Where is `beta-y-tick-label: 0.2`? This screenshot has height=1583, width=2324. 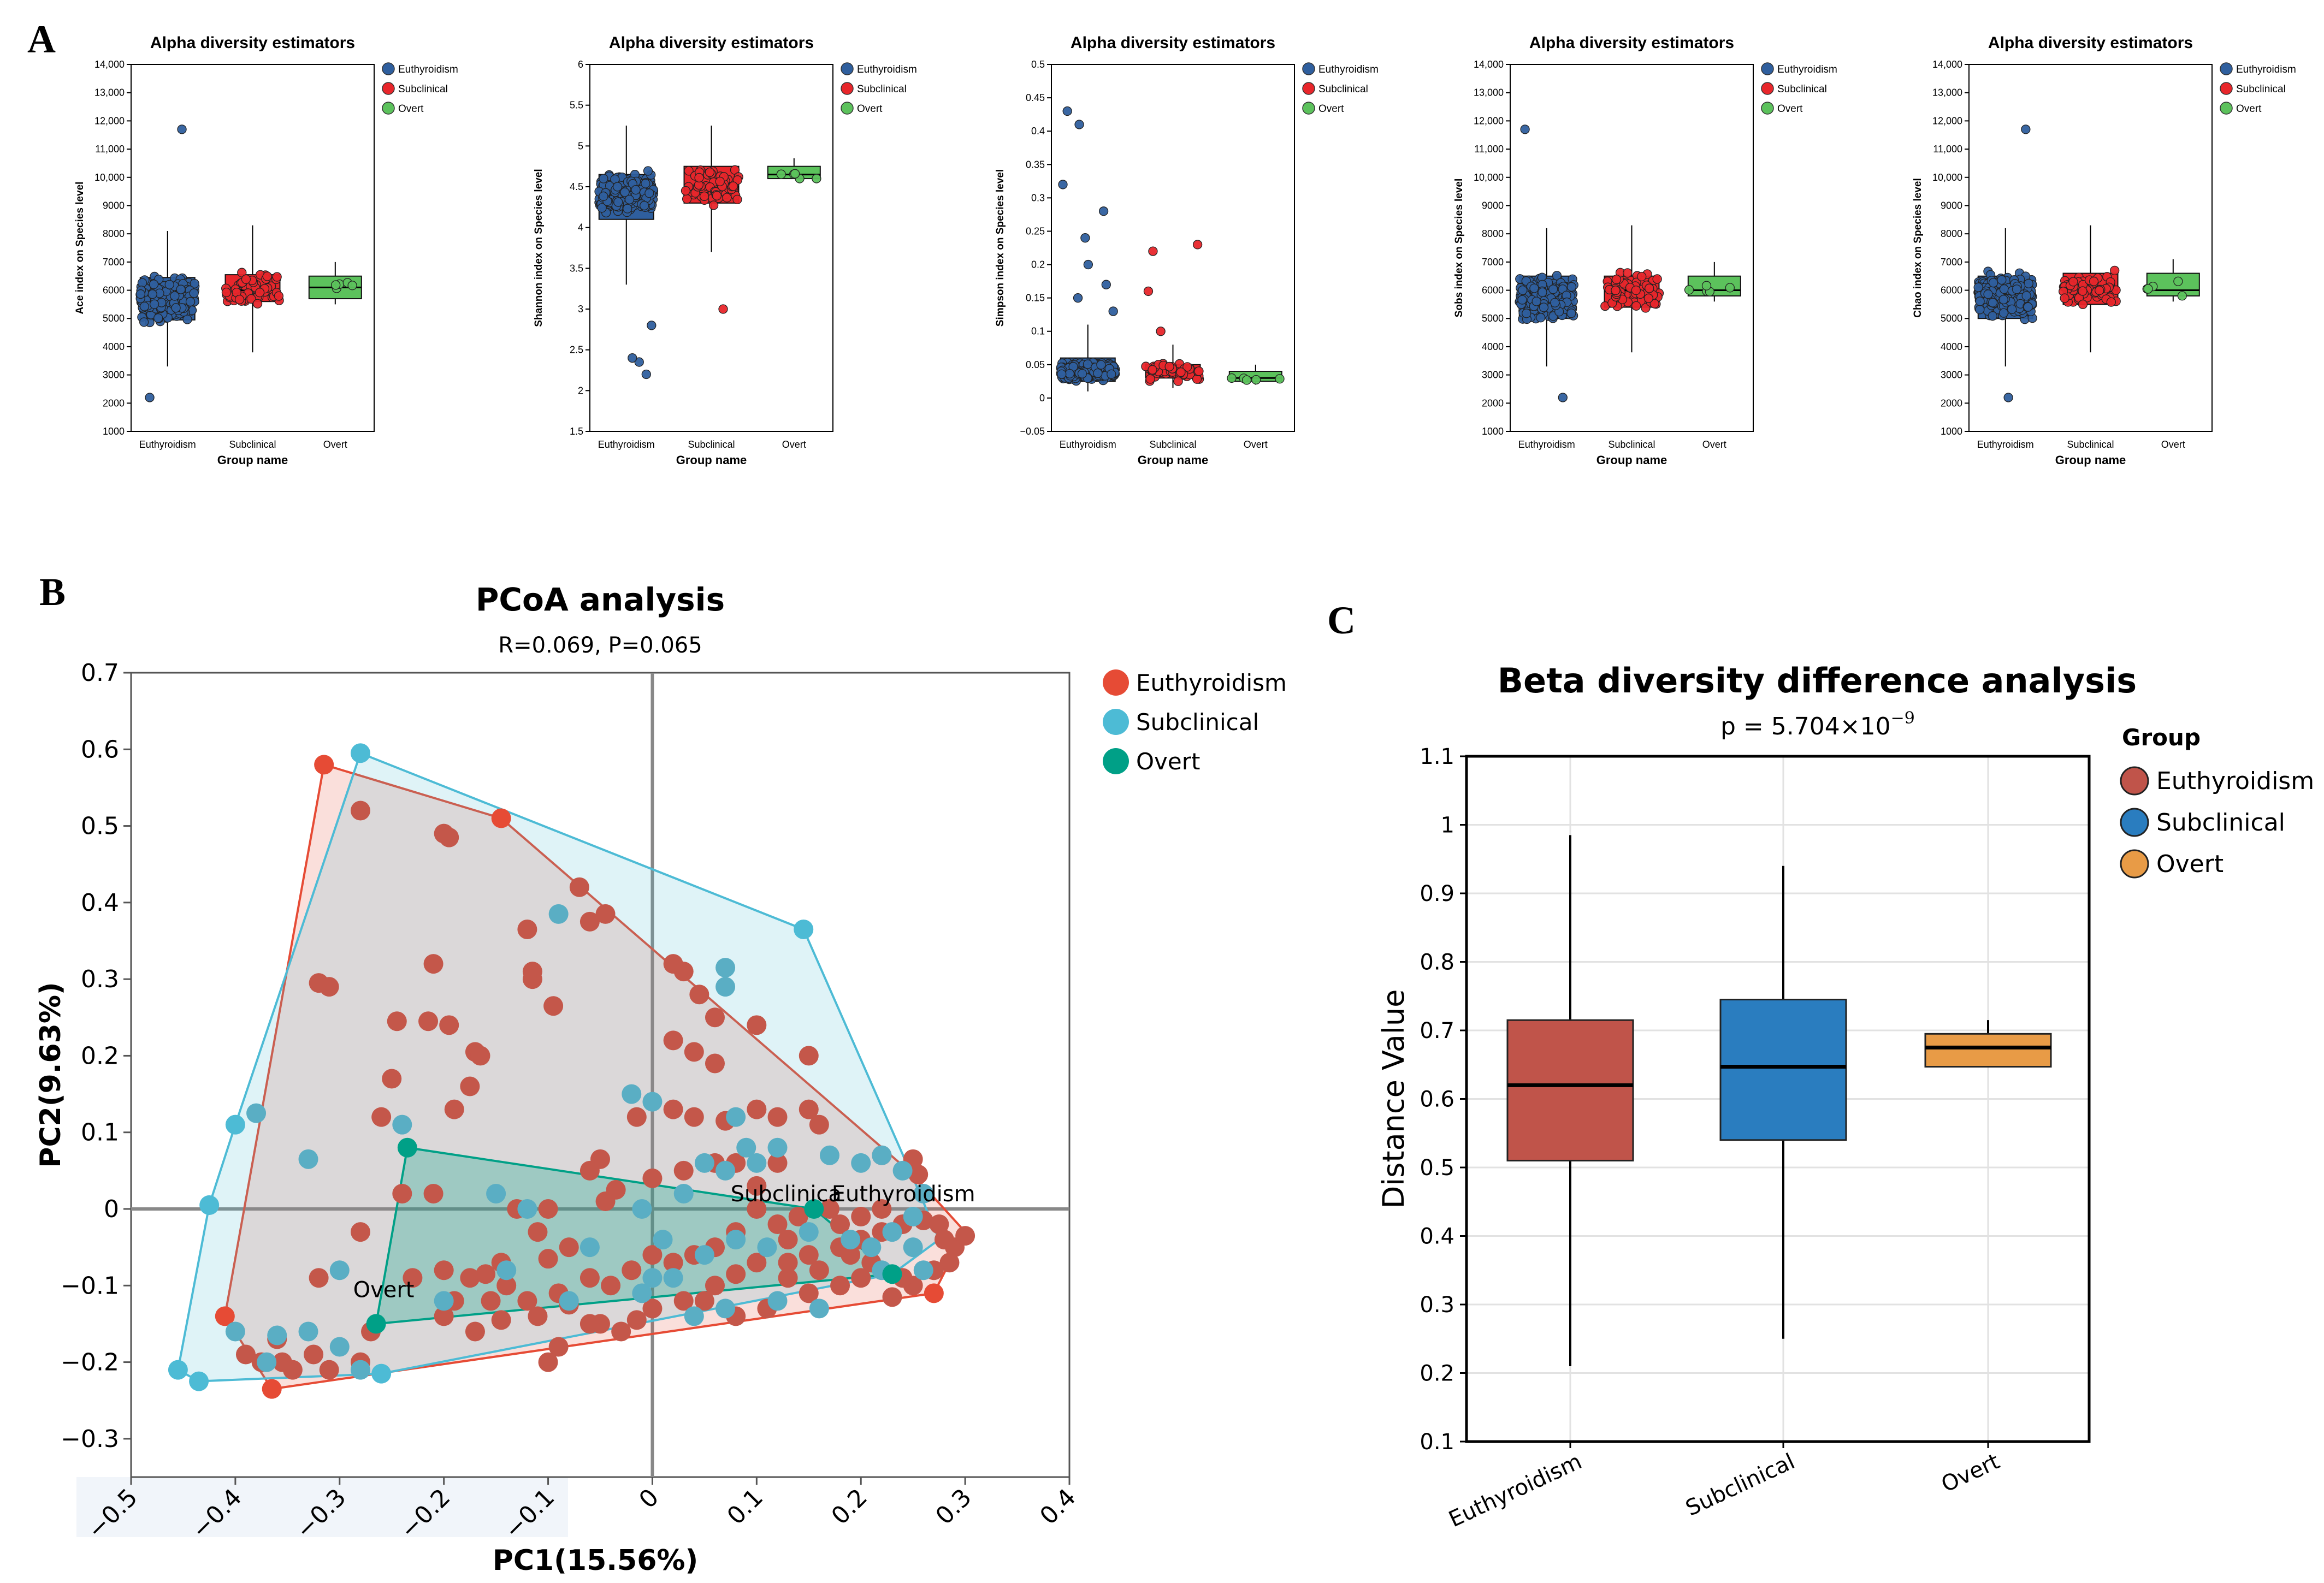 beta-y-tick-label: 0.2 is located at coordinates (1437, 1374).